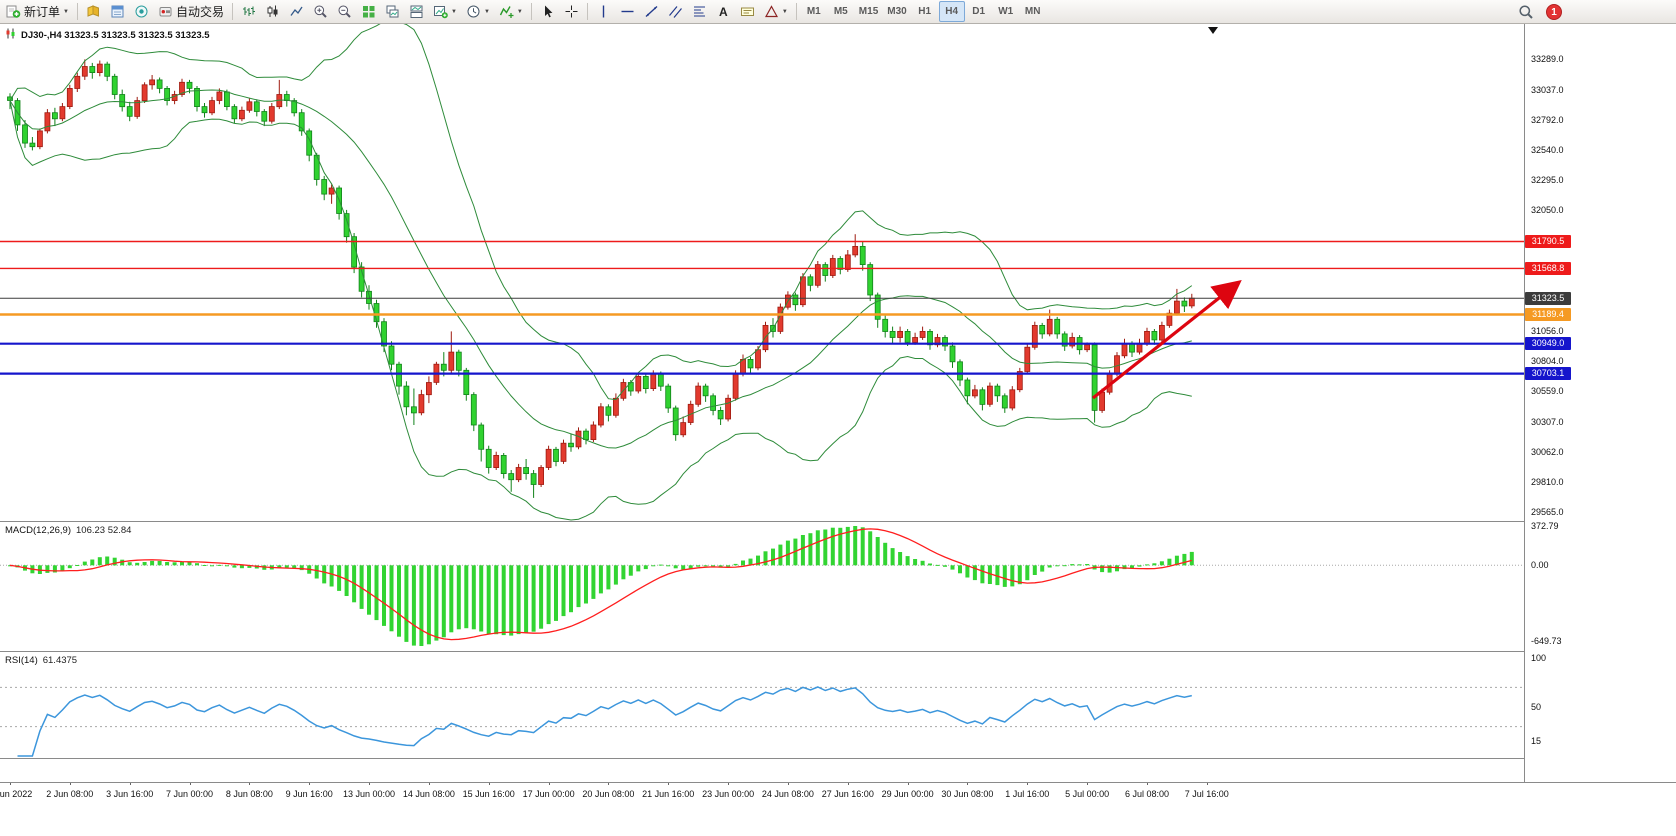 Image resolution: width=1676 pixels, height=836 pixels. I want to click on time-axis-label: 27 Jun 16:00, so click(847, 794).